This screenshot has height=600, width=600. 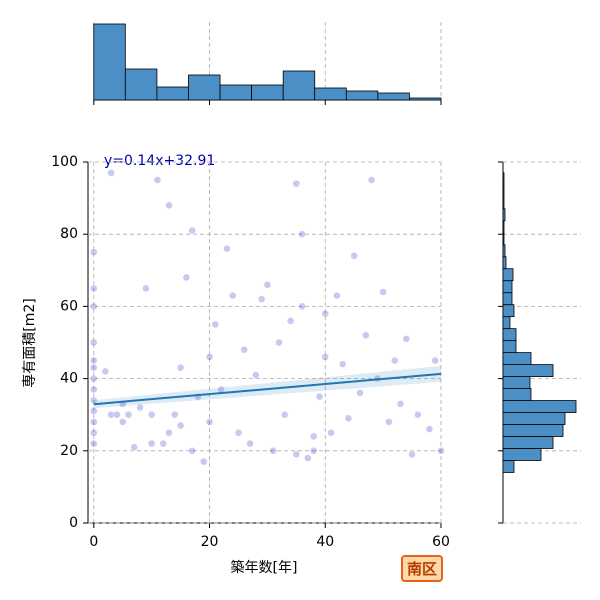 What do you see at coordinates (69, 306) in the screenshot?
I see `y-tick-label: 60` at bounding box center [69, 306].